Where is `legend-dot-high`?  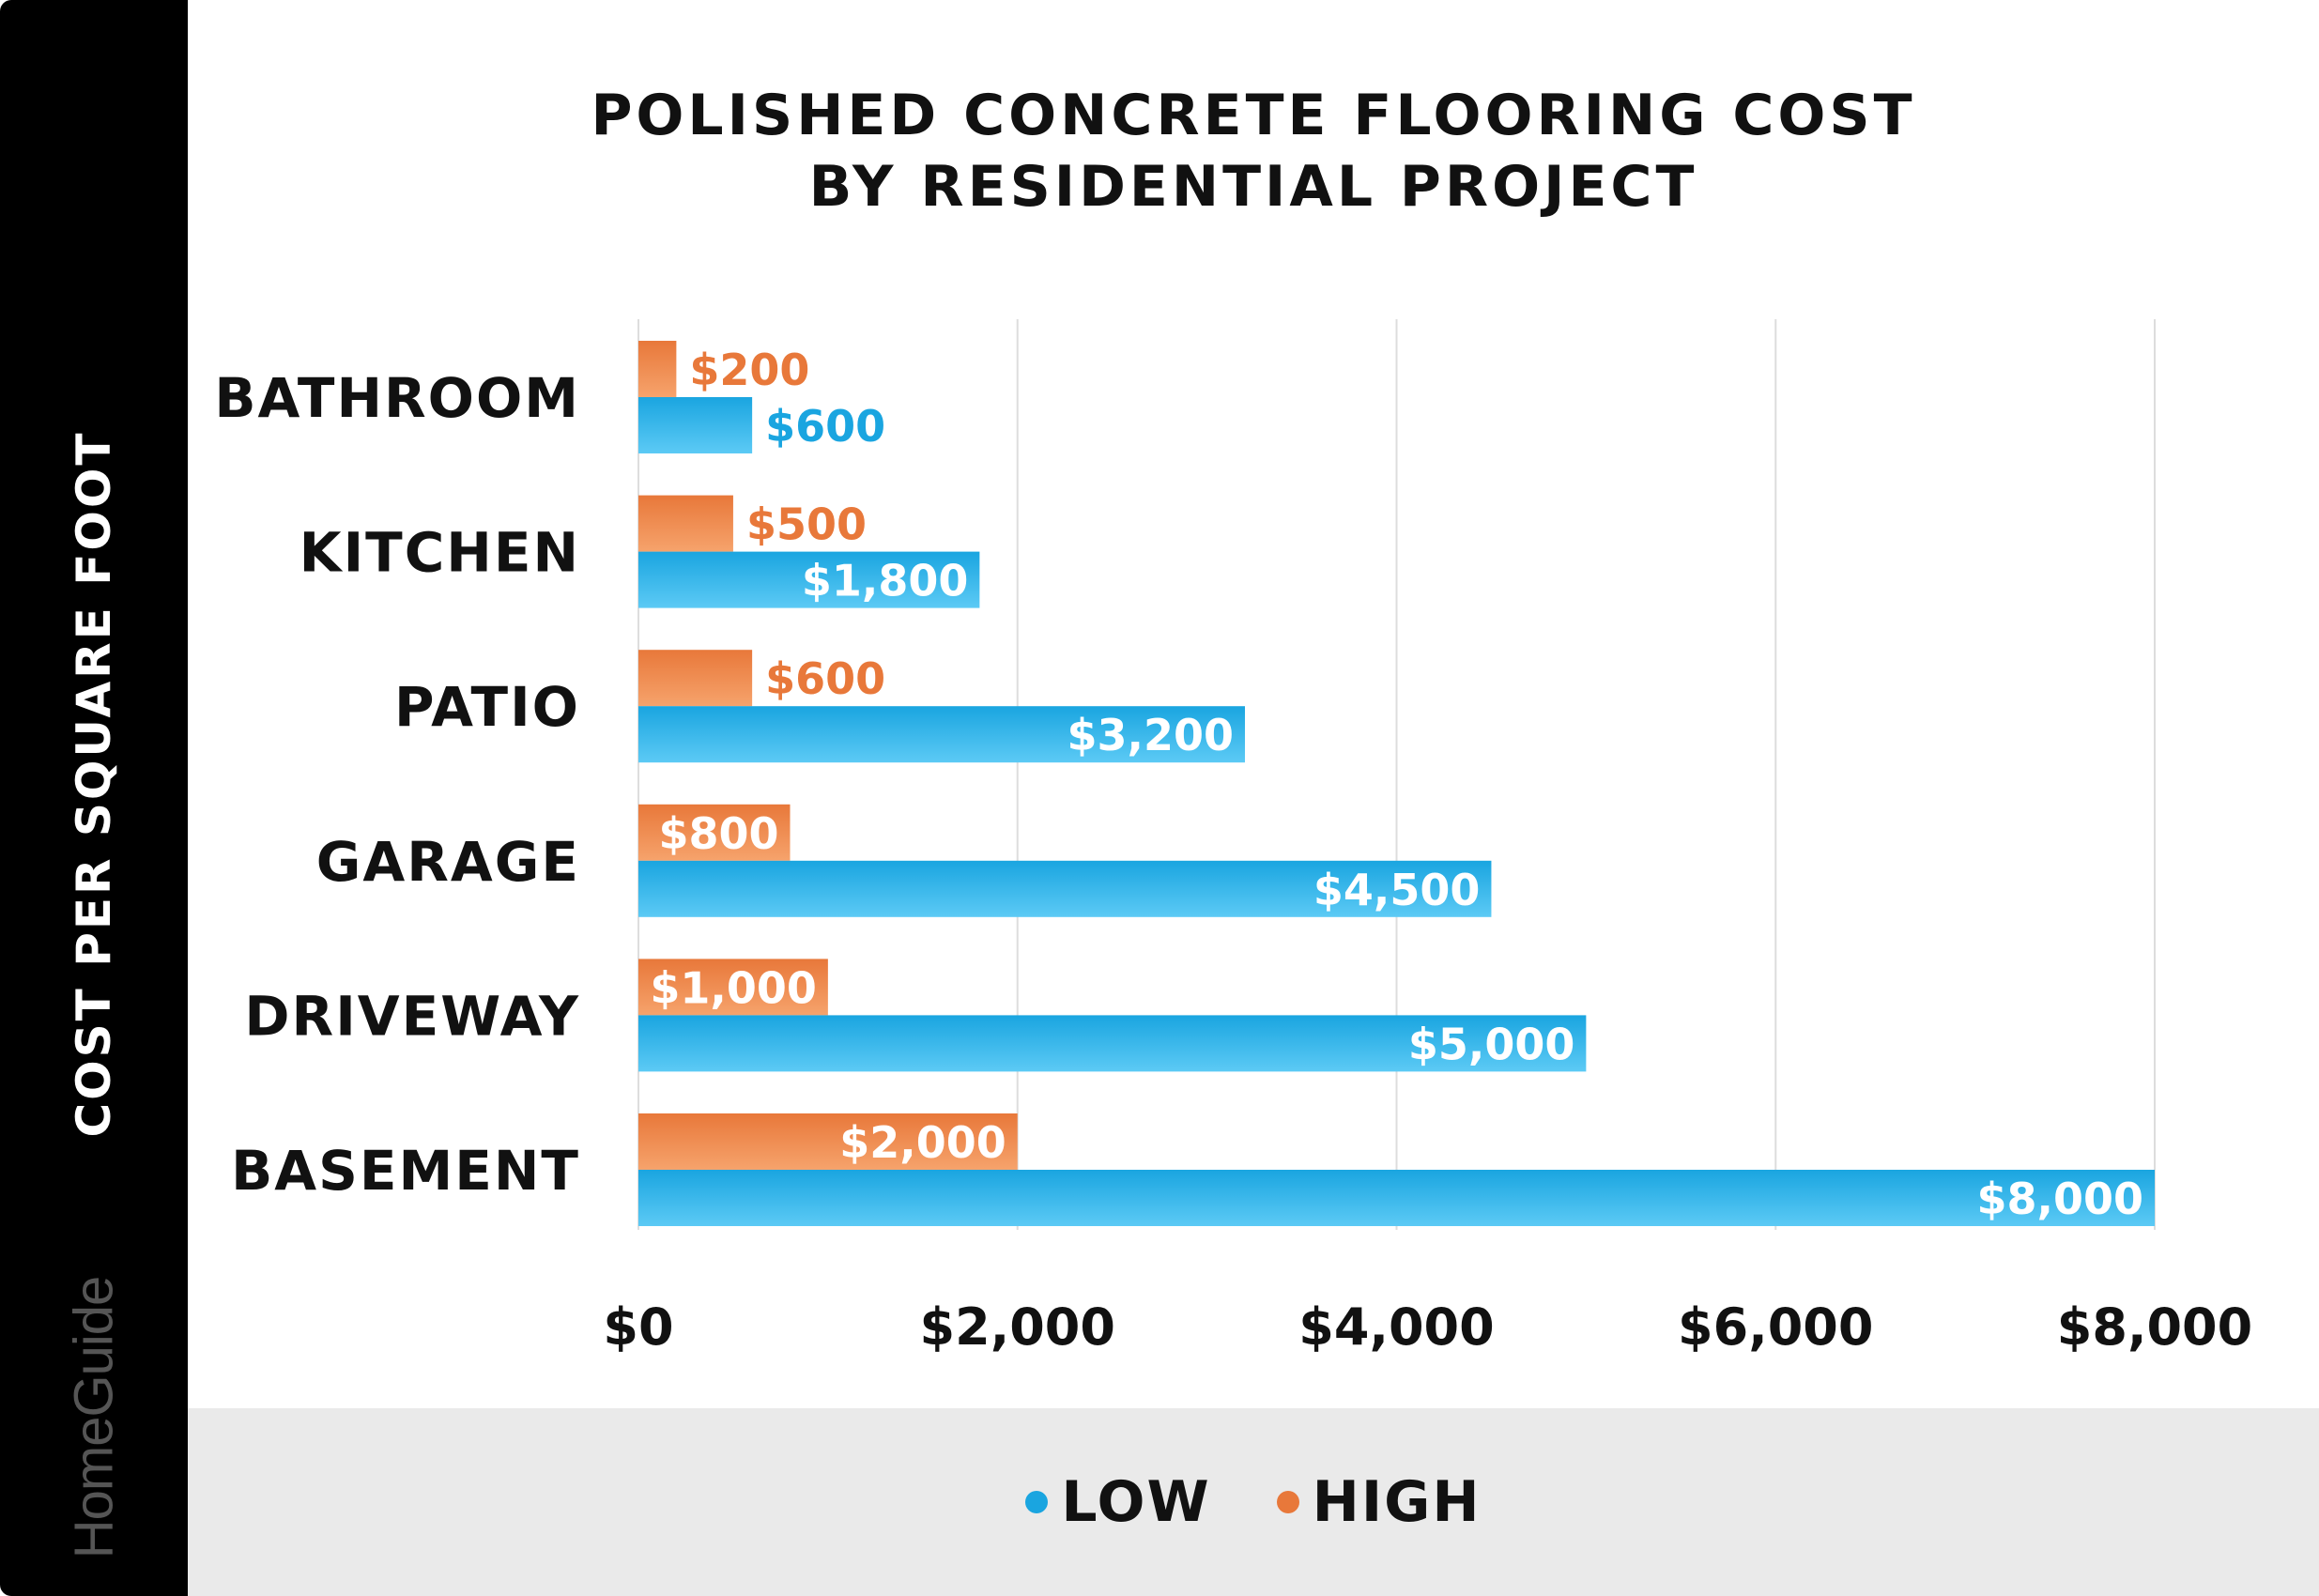
legend-dot-high is located at coordinates (1288, 1502).